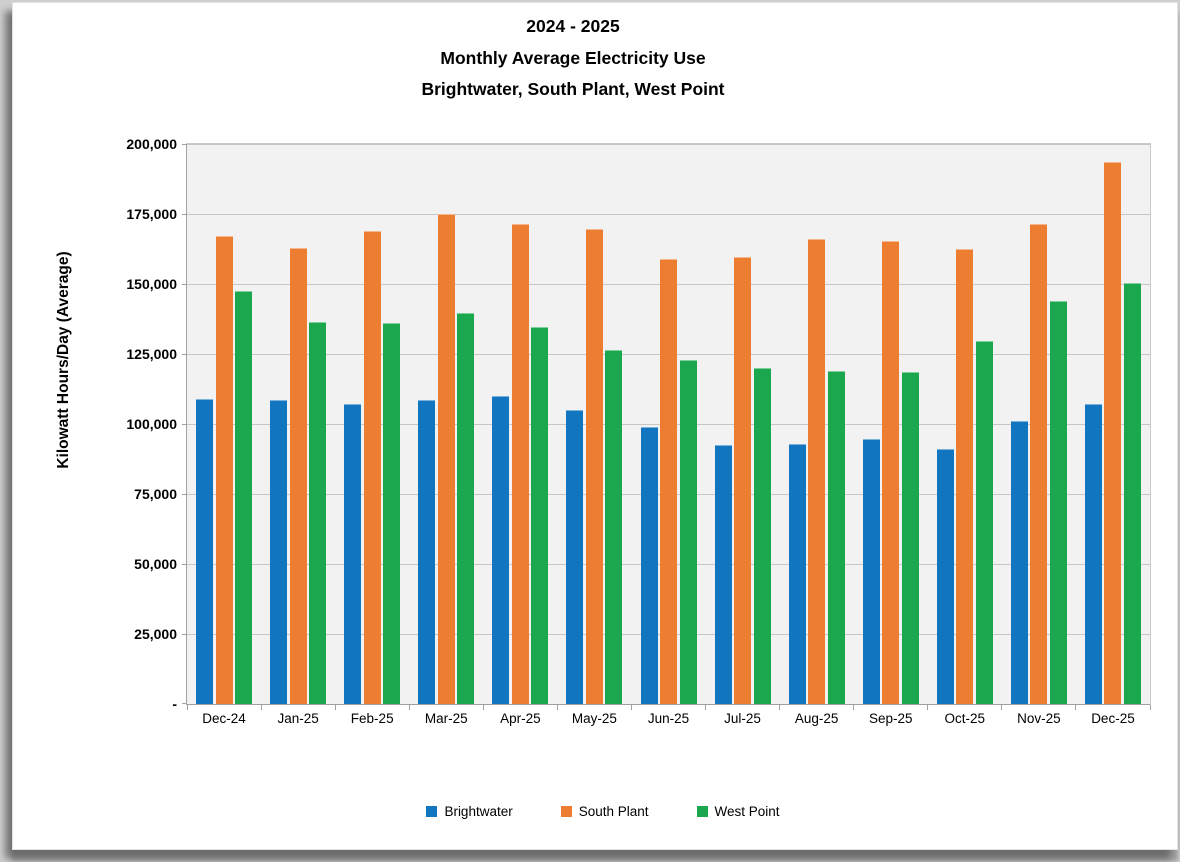 This screenshot has width=1180, height=862. I want to click on y-axis-tick-label: 125,000, so click(151, 354).